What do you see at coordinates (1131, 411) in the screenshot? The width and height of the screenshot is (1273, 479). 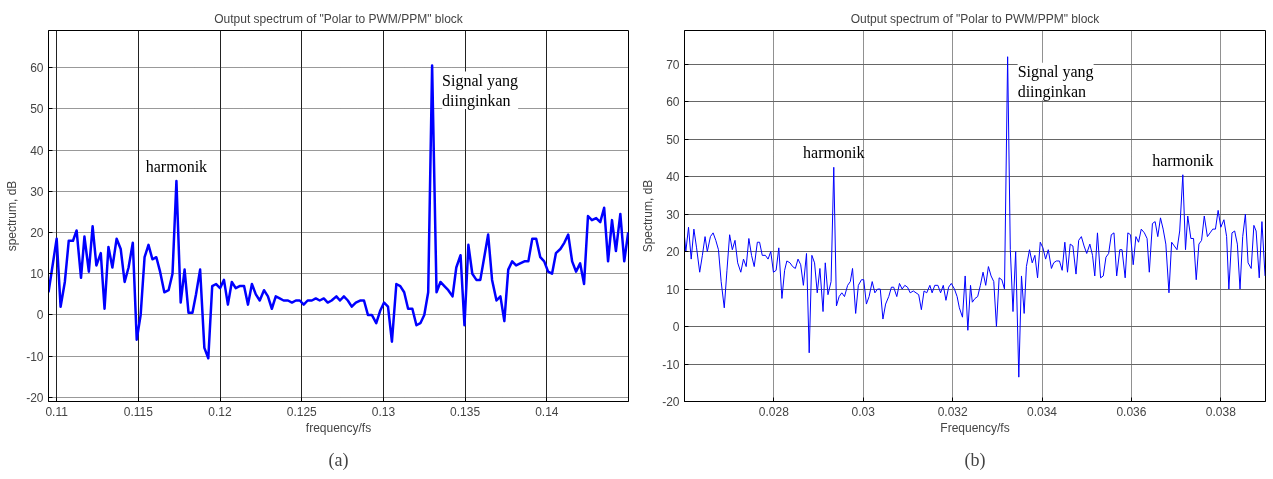 I see `x-tick-label: 0.036` at bounding box center [1131, 411].